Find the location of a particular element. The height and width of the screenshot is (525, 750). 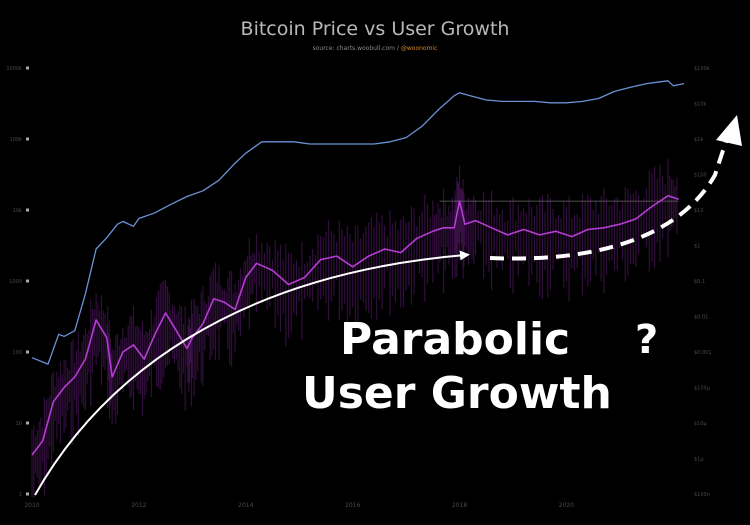

left-axis-tick-label: 100k is located at coordinates (16, 140).